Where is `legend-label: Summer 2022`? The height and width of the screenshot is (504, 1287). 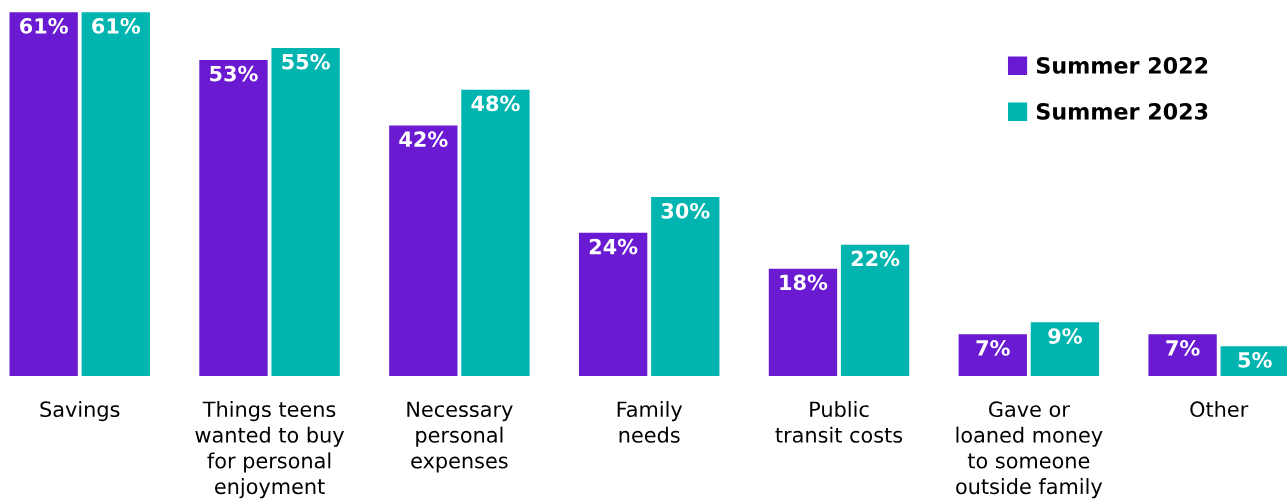 legend-label: Summer 2022 is located at coordinates (1122, 65).